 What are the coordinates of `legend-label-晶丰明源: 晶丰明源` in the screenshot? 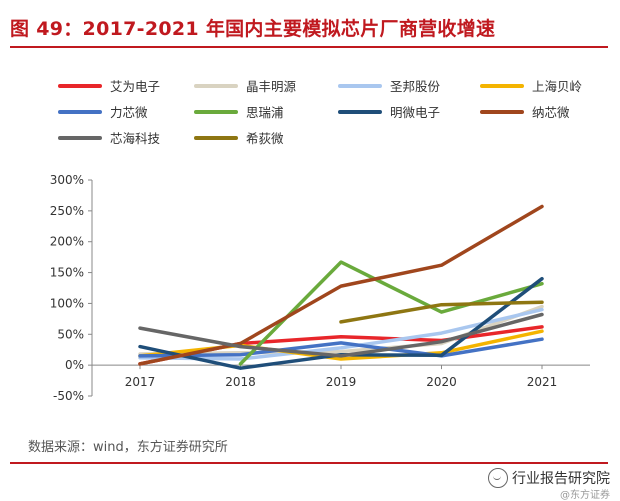 It's located at (271, 86).